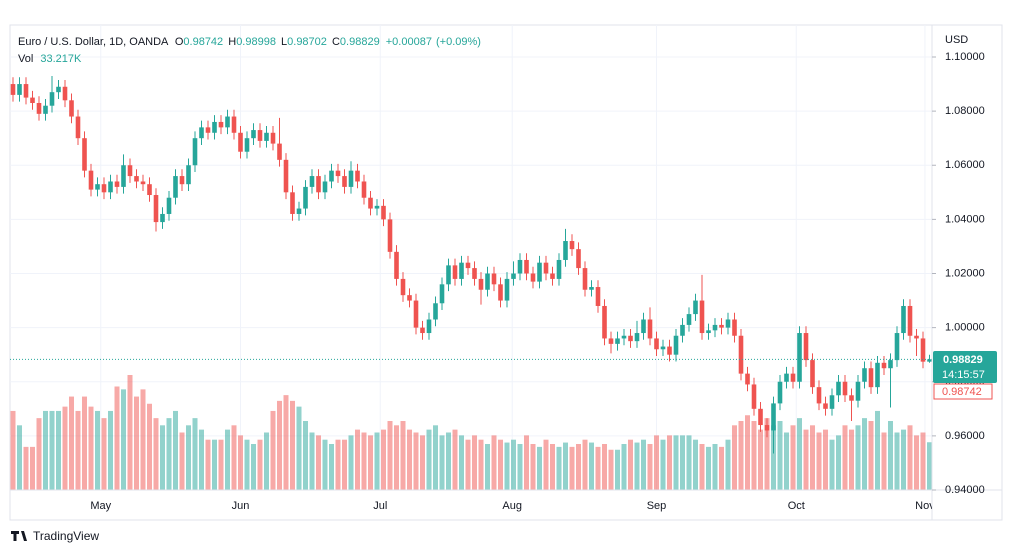 The width and height of the screenshot is (1012, 555). Describe the element at coordinates (965, 367) in the screenshot. I see `last-price-tag` at that location.